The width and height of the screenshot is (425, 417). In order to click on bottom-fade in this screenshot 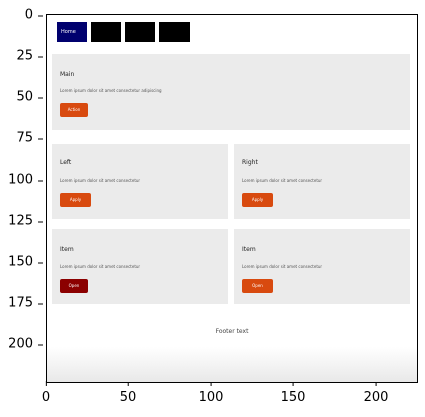, I will do `click(232, 364)`.